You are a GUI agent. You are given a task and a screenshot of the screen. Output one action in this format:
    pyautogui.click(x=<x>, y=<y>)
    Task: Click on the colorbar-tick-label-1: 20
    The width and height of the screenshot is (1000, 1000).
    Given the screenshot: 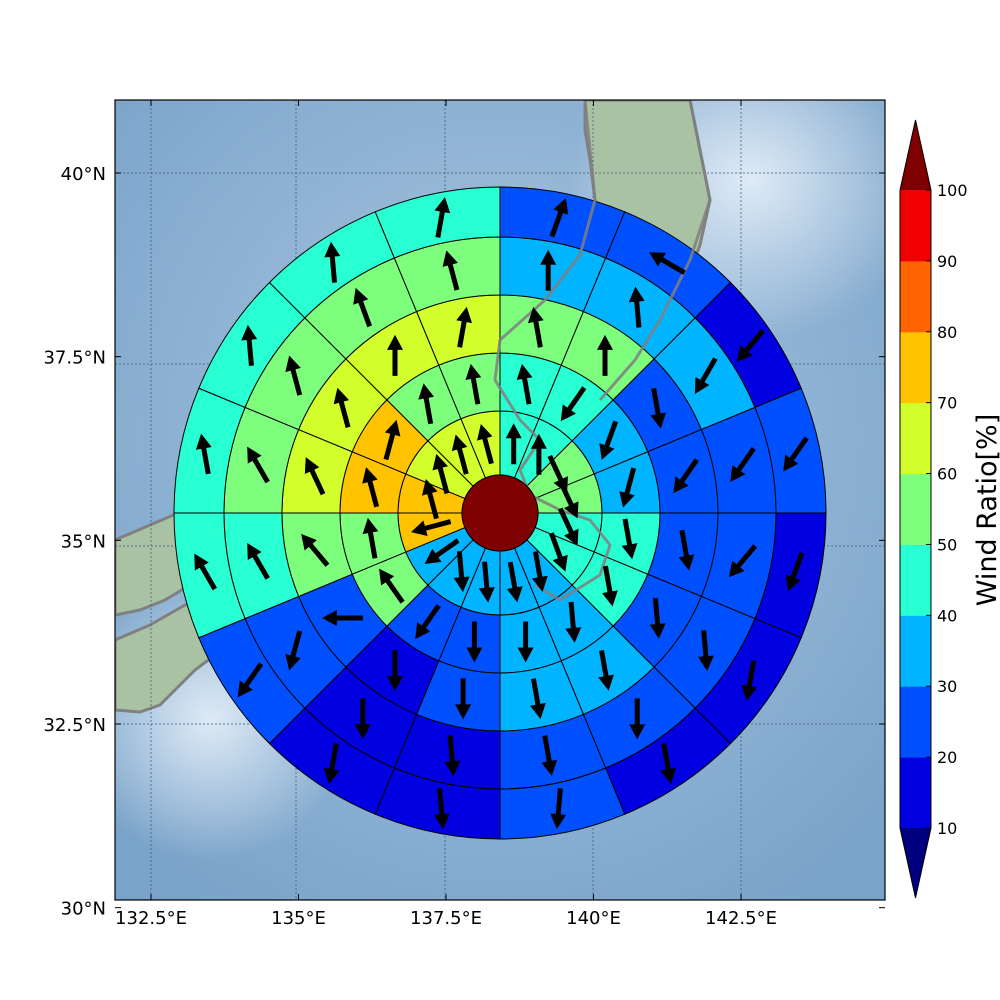 What is the action you would take?
    pyautogui.click(x=947, y=757)
    